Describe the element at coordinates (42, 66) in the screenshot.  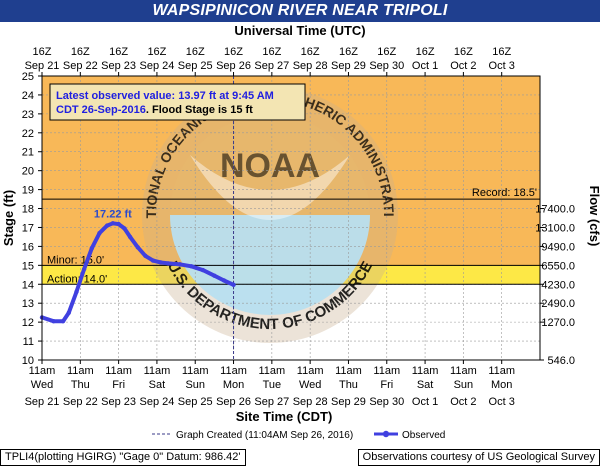
I see `top-tick-label-date: Sep 21` at that location.